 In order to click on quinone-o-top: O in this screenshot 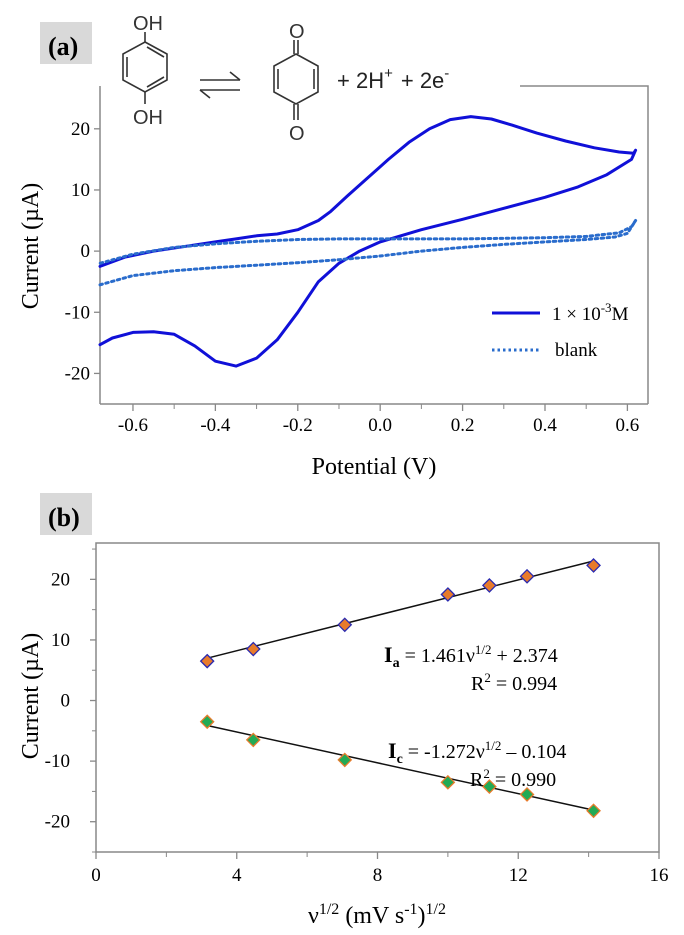, I will do `click(297, 32)`.